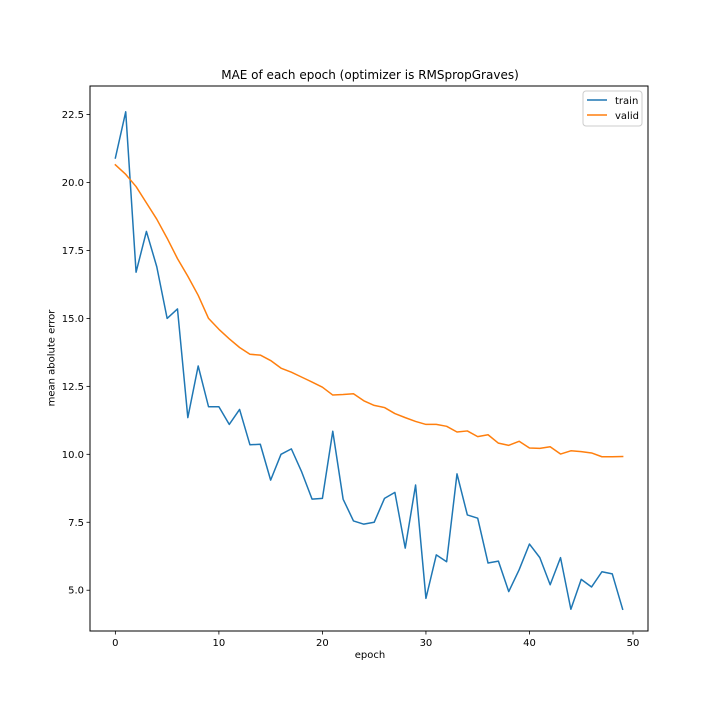  What do you see at coordinates (52, 358) in the screenshot?
I see `y-axis-label: mean abolute error` at bounding box center [52, 358].